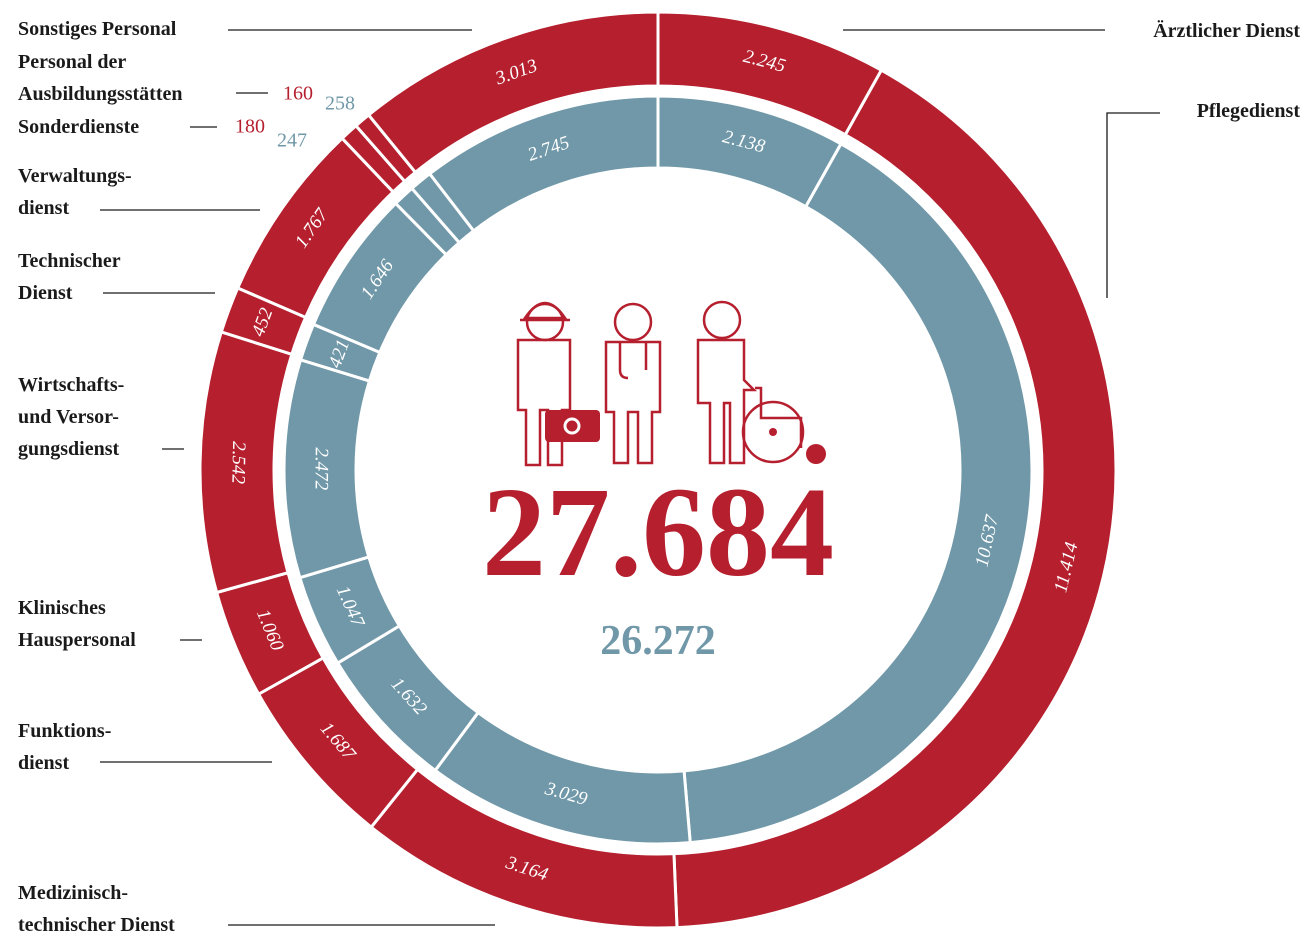 This screenshot has height=933, width=1307. I want to click on category-label: Dienst, so click(45, 293).